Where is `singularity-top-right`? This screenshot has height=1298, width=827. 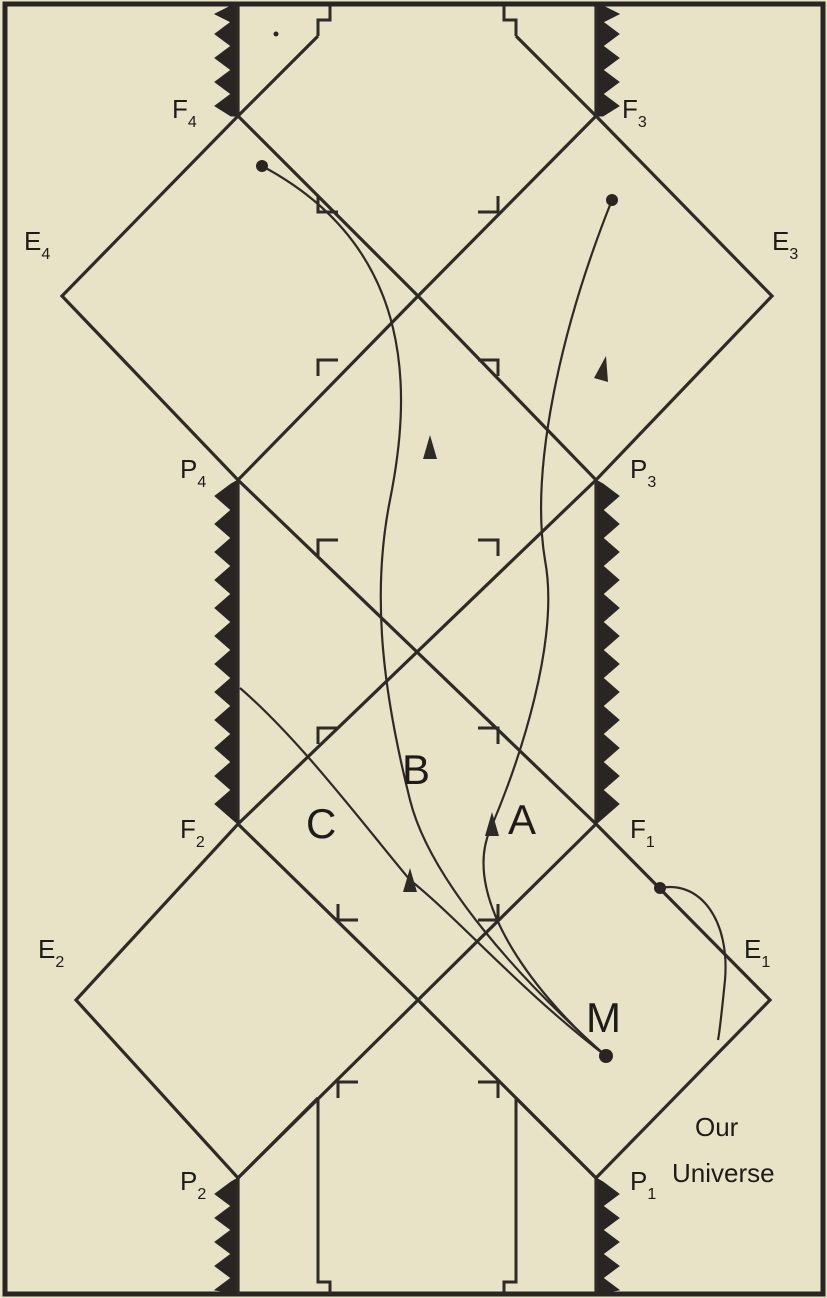
singularity-top-right is located at coordinates (608, 61).